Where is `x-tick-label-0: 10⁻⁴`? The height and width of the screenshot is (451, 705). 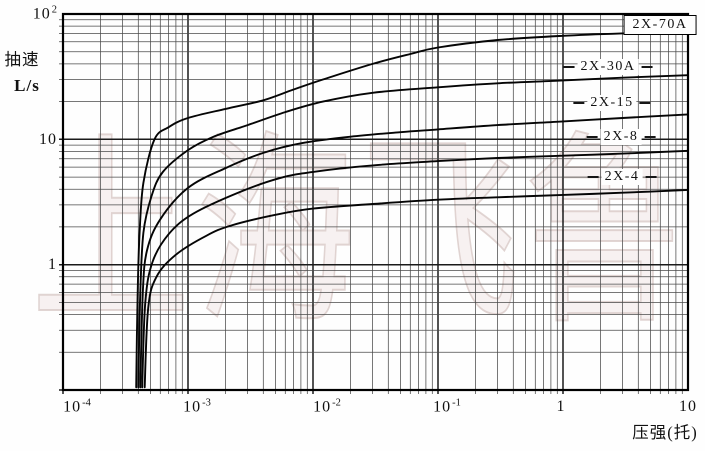 x-tick-label-0: 10⁻⁴ is located at coordinates (77, 407).